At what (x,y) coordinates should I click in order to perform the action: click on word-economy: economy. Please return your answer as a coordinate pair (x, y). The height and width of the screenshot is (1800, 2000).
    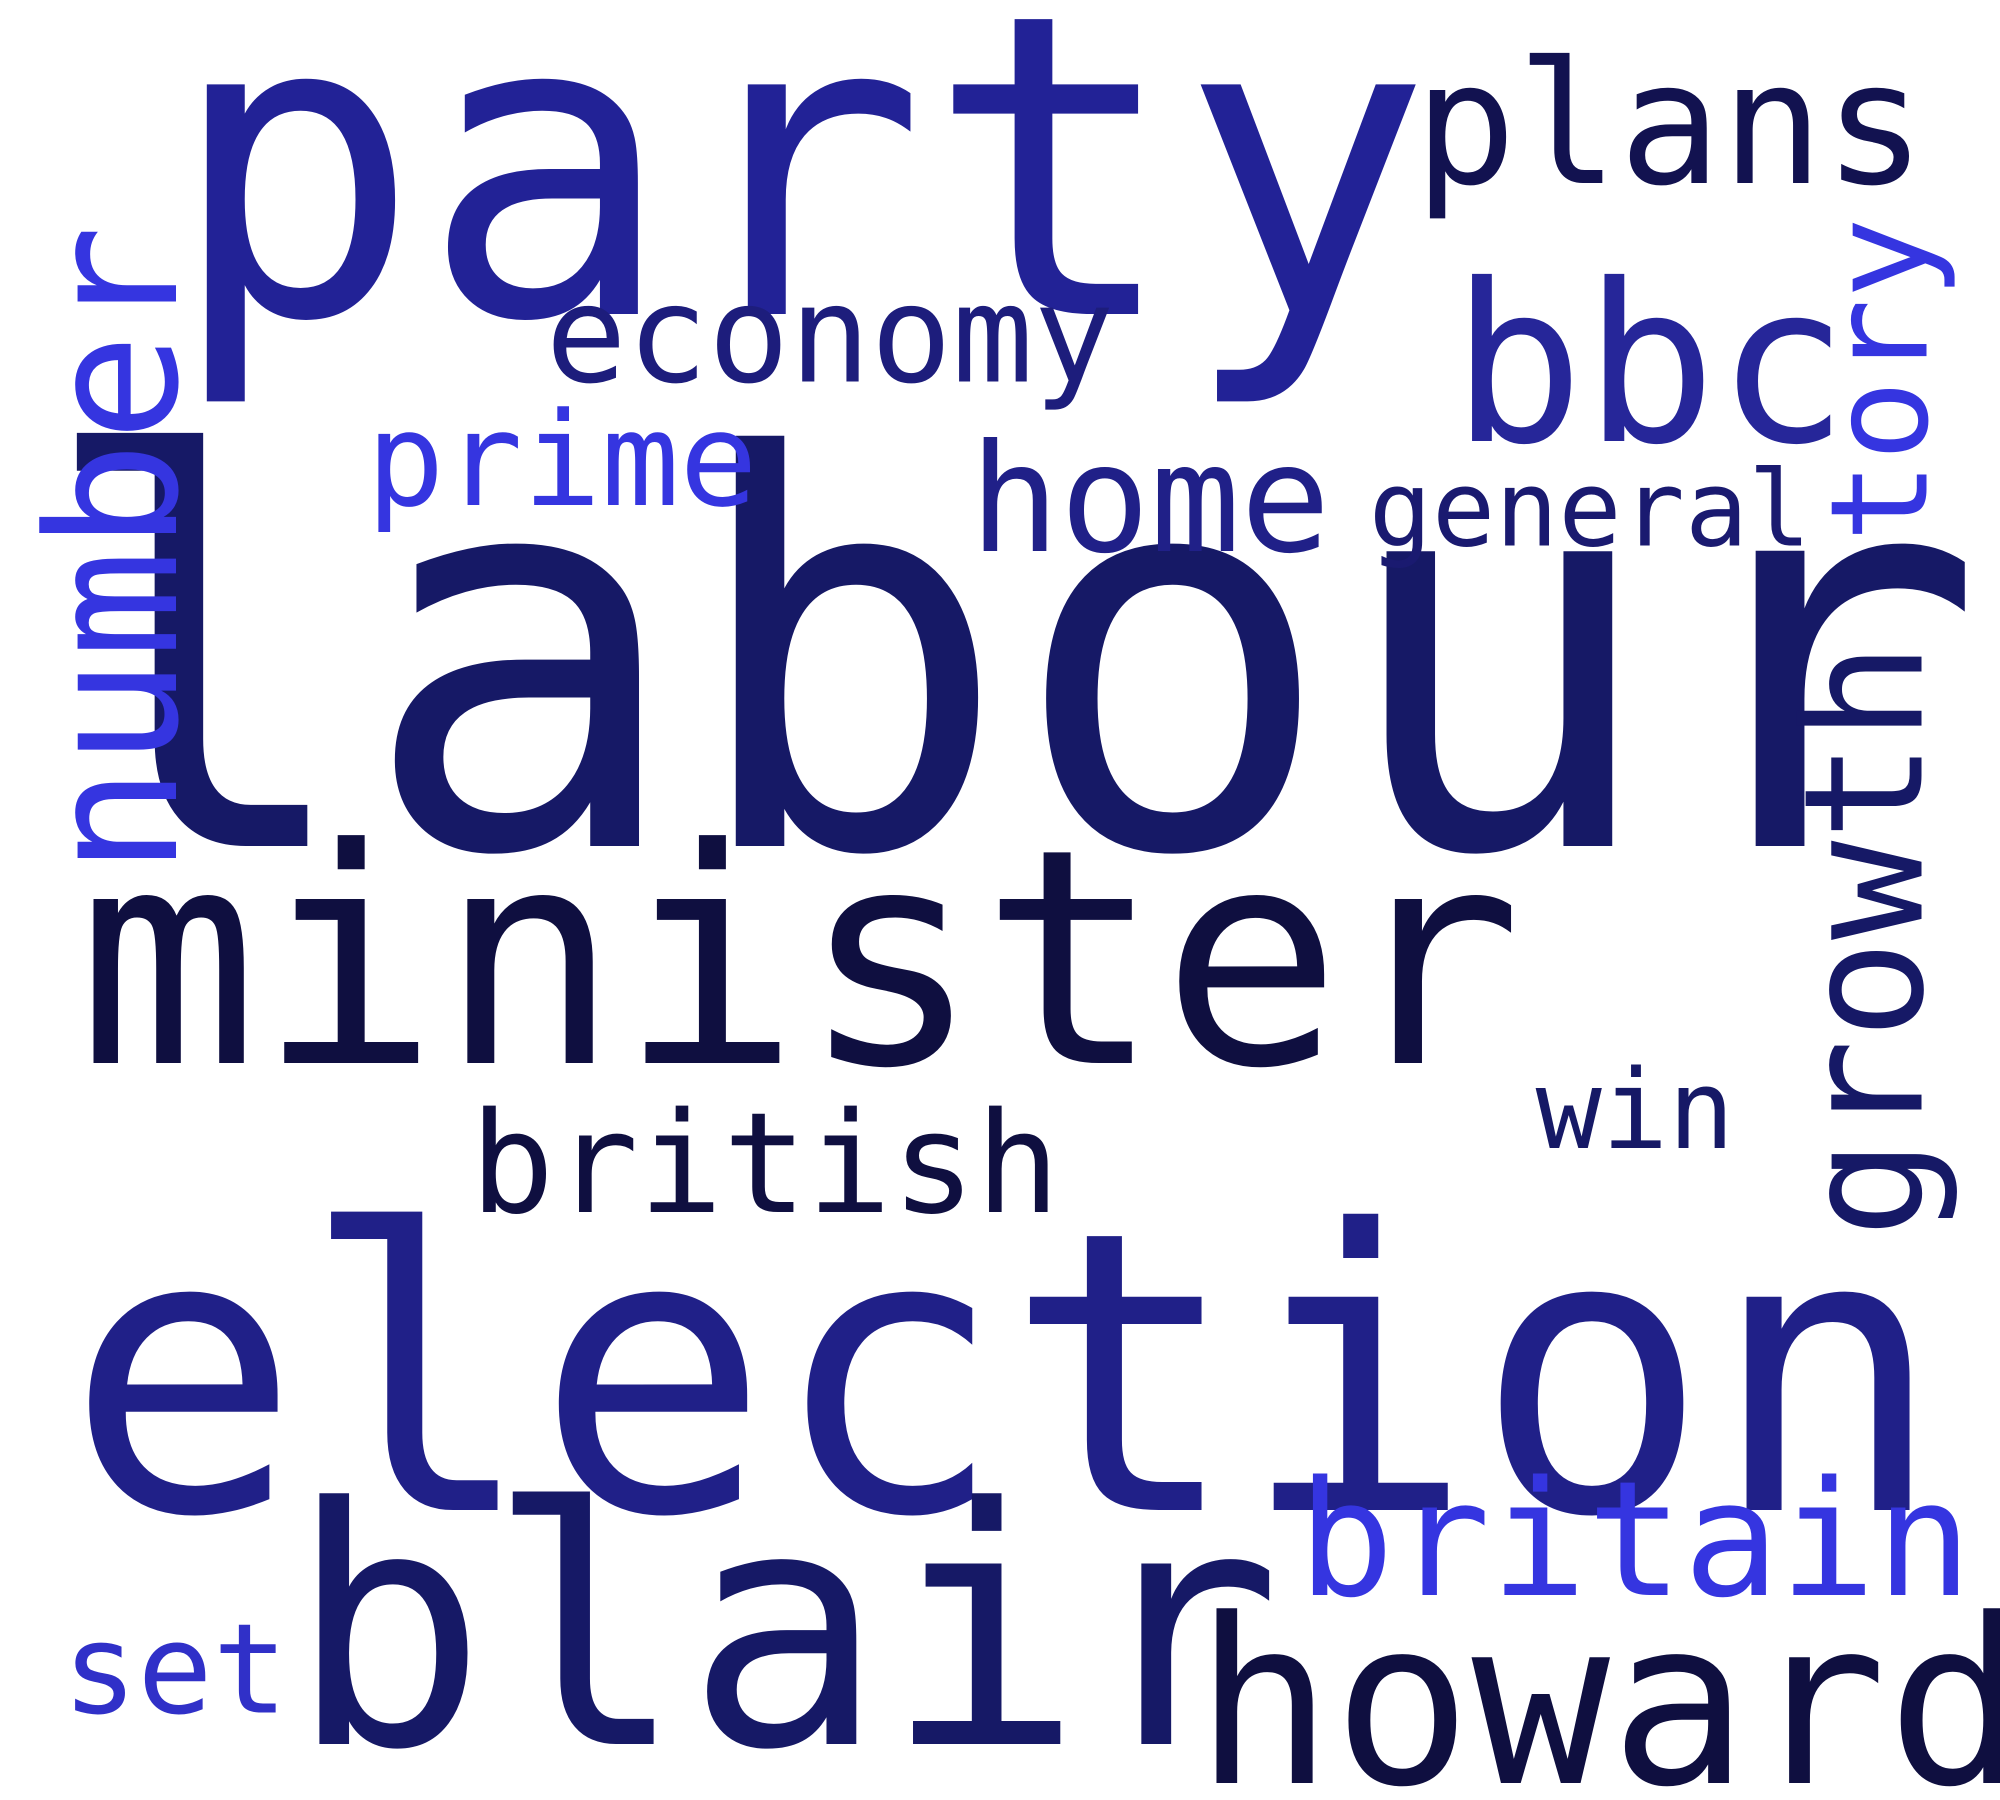
    Looking at the image, I should click on (830, 335).